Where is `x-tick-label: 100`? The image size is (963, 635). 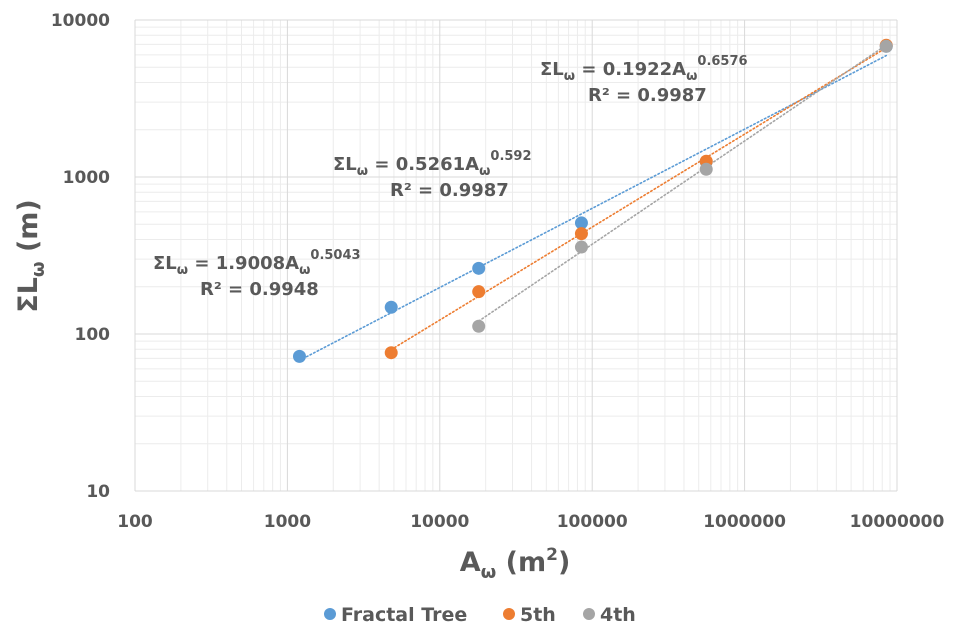 x-tick-label: 100 is located at coordinates (135, 522).